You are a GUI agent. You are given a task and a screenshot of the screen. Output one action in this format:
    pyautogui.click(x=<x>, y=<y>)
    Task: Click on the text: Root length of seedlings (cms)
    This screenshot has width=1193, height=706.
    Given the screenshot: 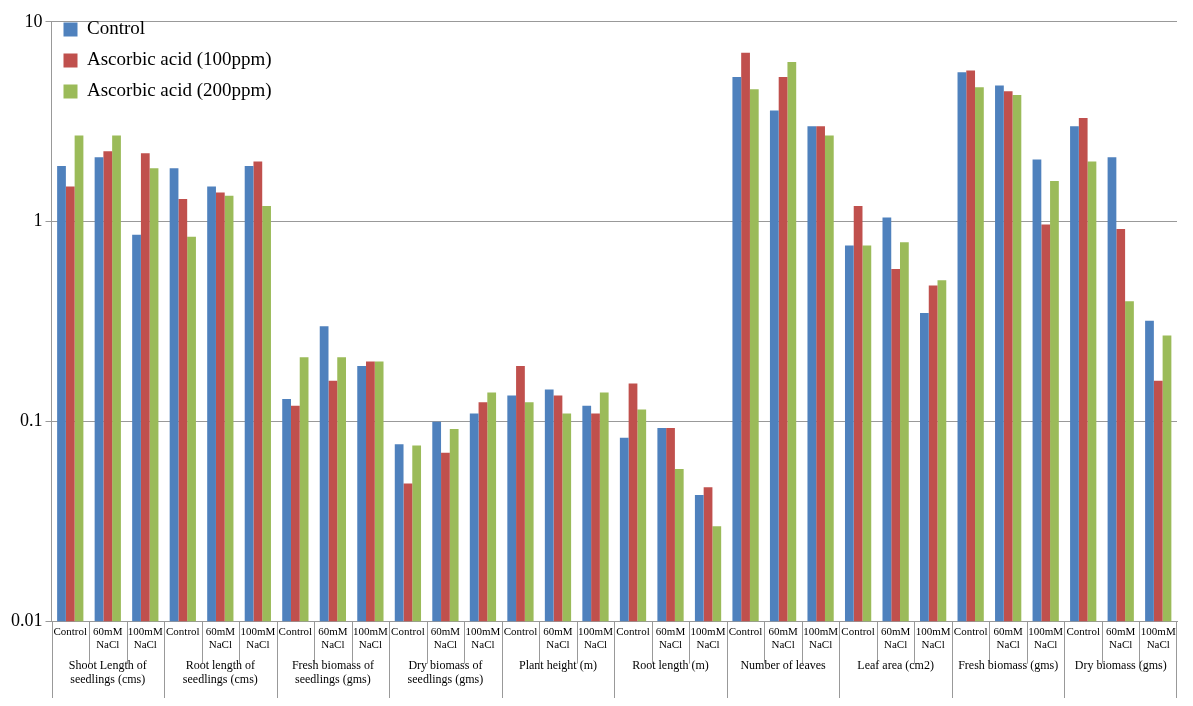 What is the action you would take?
    pyautogui.click(x=220, y=671)
    